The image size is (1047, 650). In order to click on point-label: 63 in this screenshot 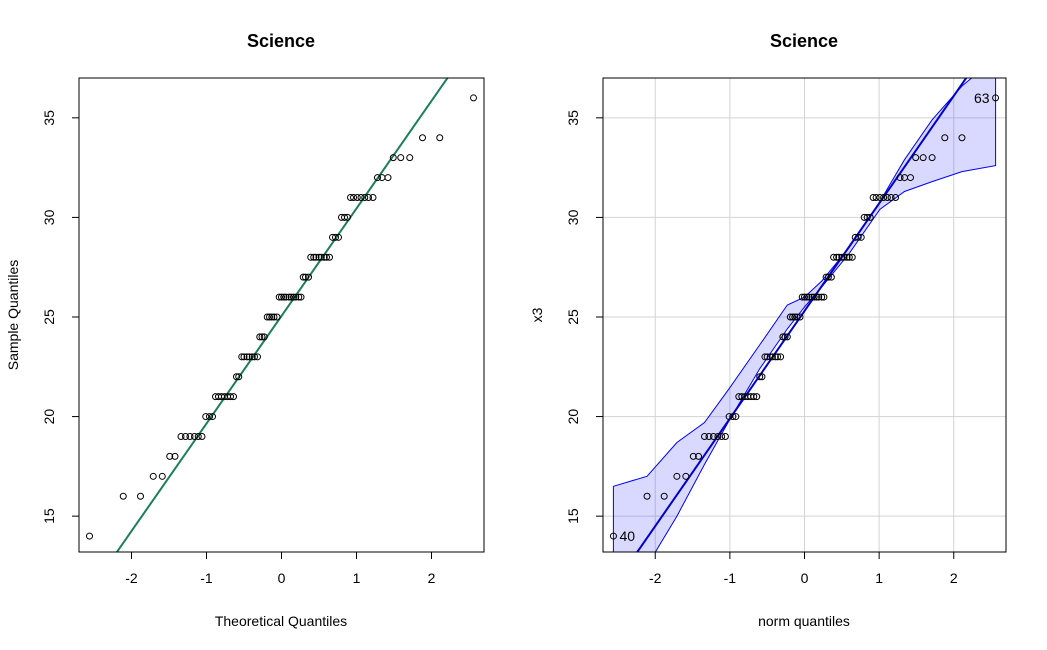, I will do `click(982, 98)`.